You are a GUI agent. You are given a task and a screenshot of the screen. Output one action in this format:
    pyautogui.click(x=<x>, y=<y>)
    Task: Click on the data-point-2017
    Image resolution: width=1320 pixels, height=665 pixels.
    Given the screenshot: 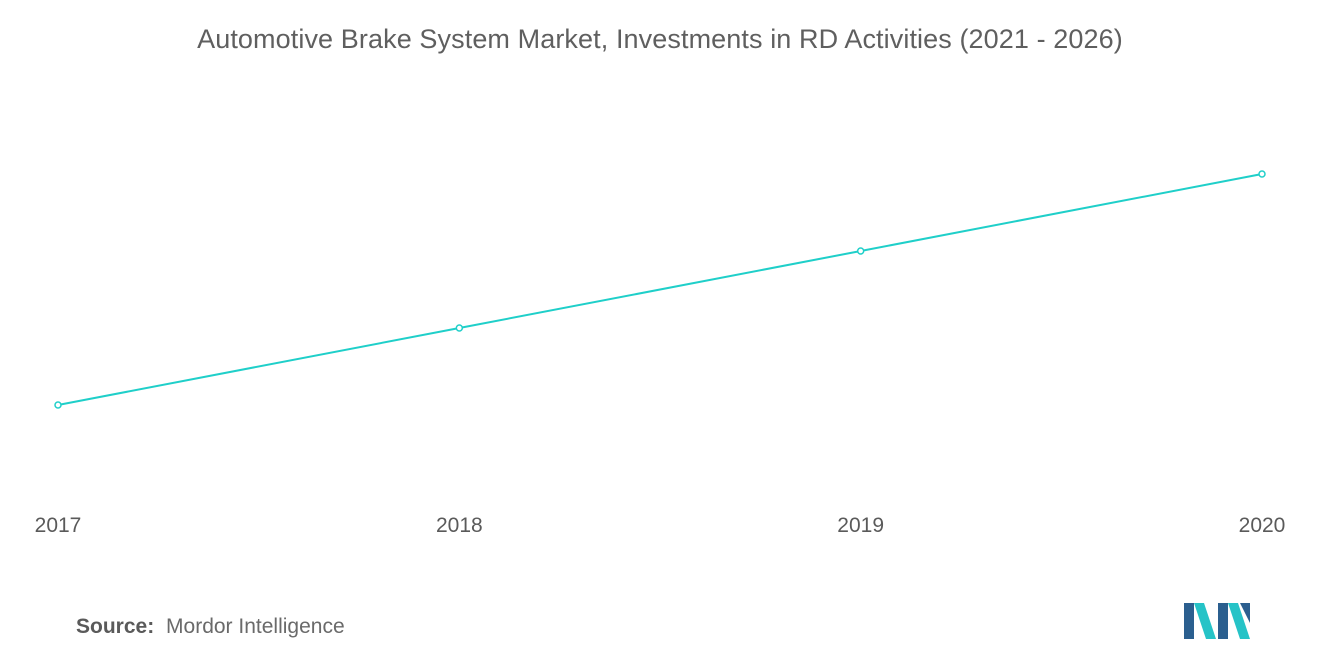 What is the action you would take?
    pyautogui.click(x=58, y=405)
    